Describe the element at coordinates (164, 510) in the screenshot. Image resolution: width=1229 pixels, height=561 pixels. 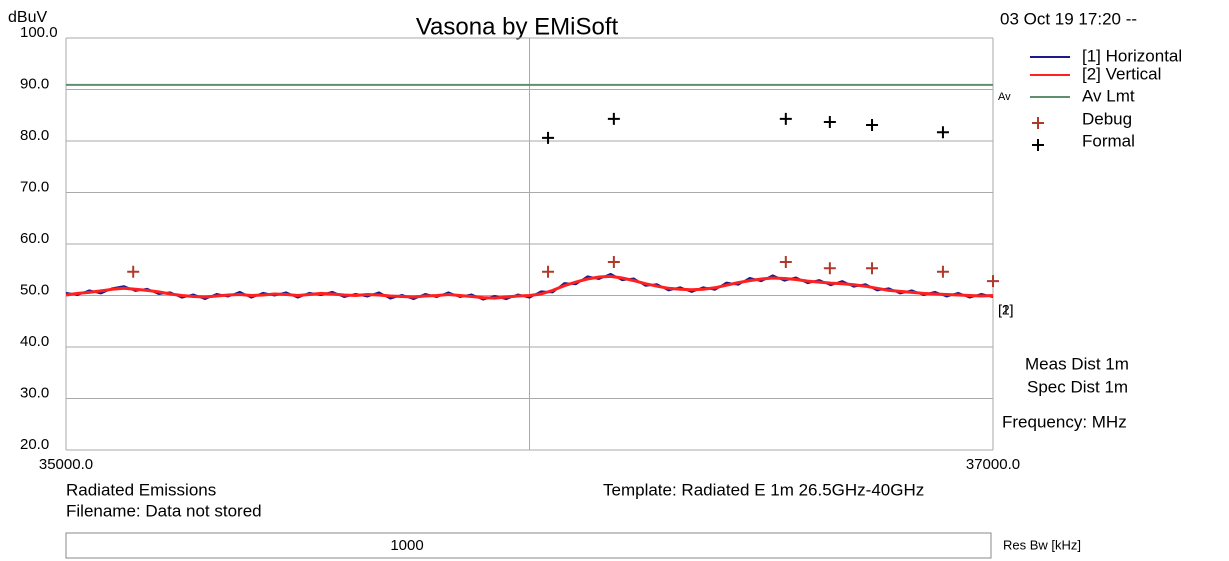
I see `info-filename: Filename: Data not stored` at that location.